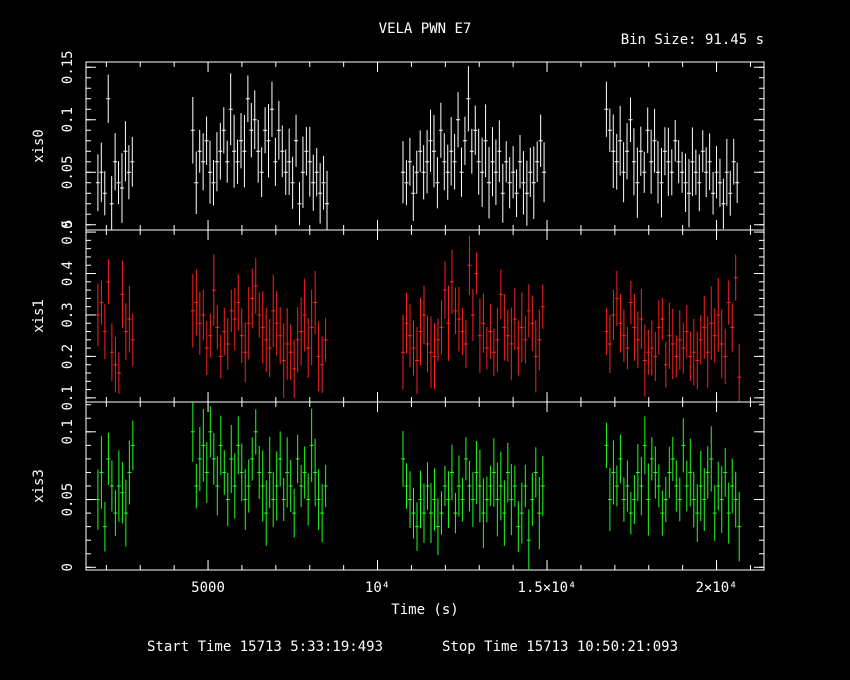 The width and height of the screenshot is (850, 680). Describe the element at coordinates (68, 356) in the screenshot. I see `y-tick-label: 0.2` at that location.